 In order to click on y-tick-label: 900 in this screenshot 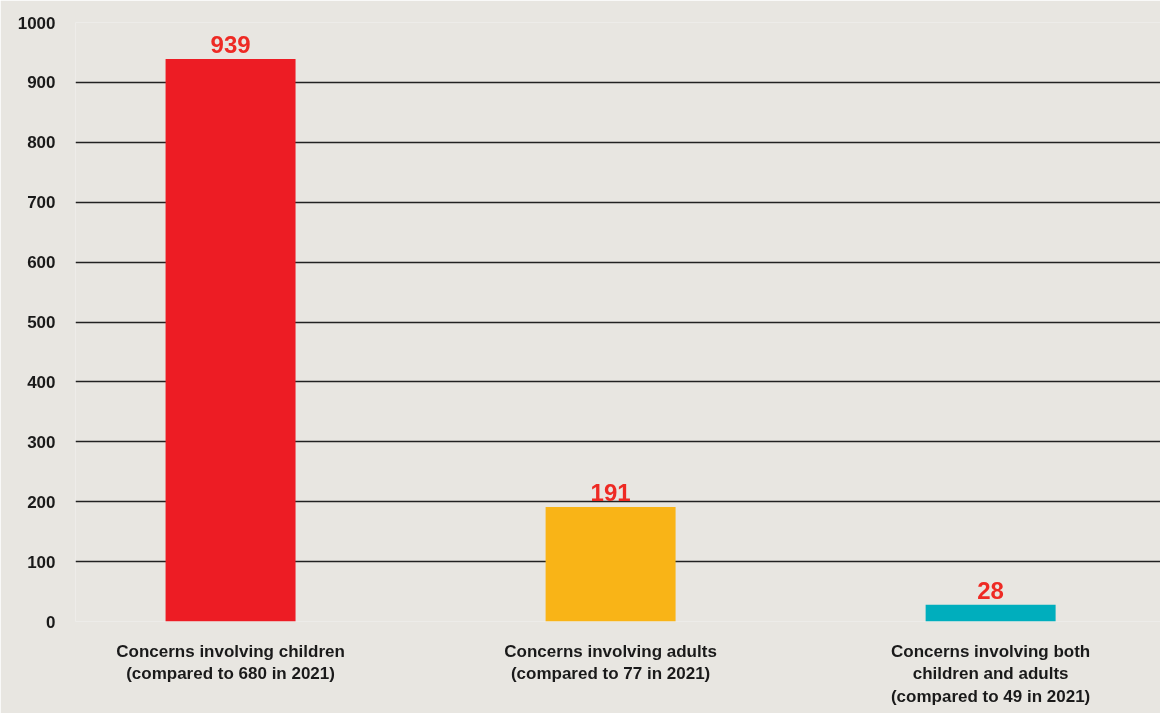, I will do `click(41, 83)`.